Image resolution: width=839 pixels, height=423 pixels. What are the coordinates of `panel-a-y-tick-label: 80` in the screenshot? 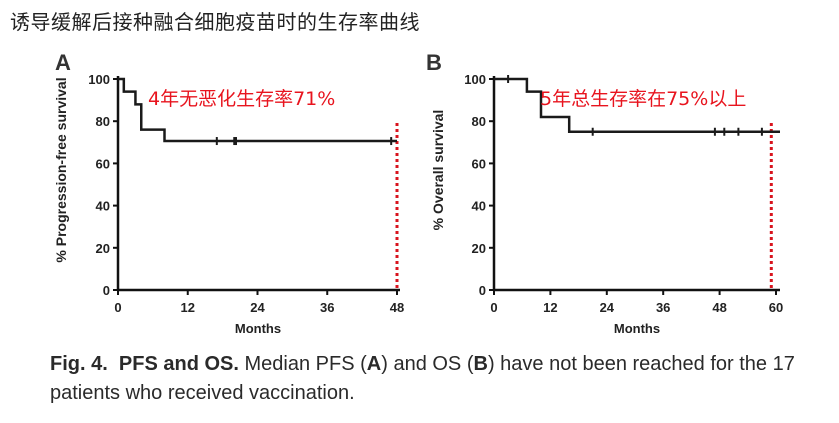 It's located at (103, 121).